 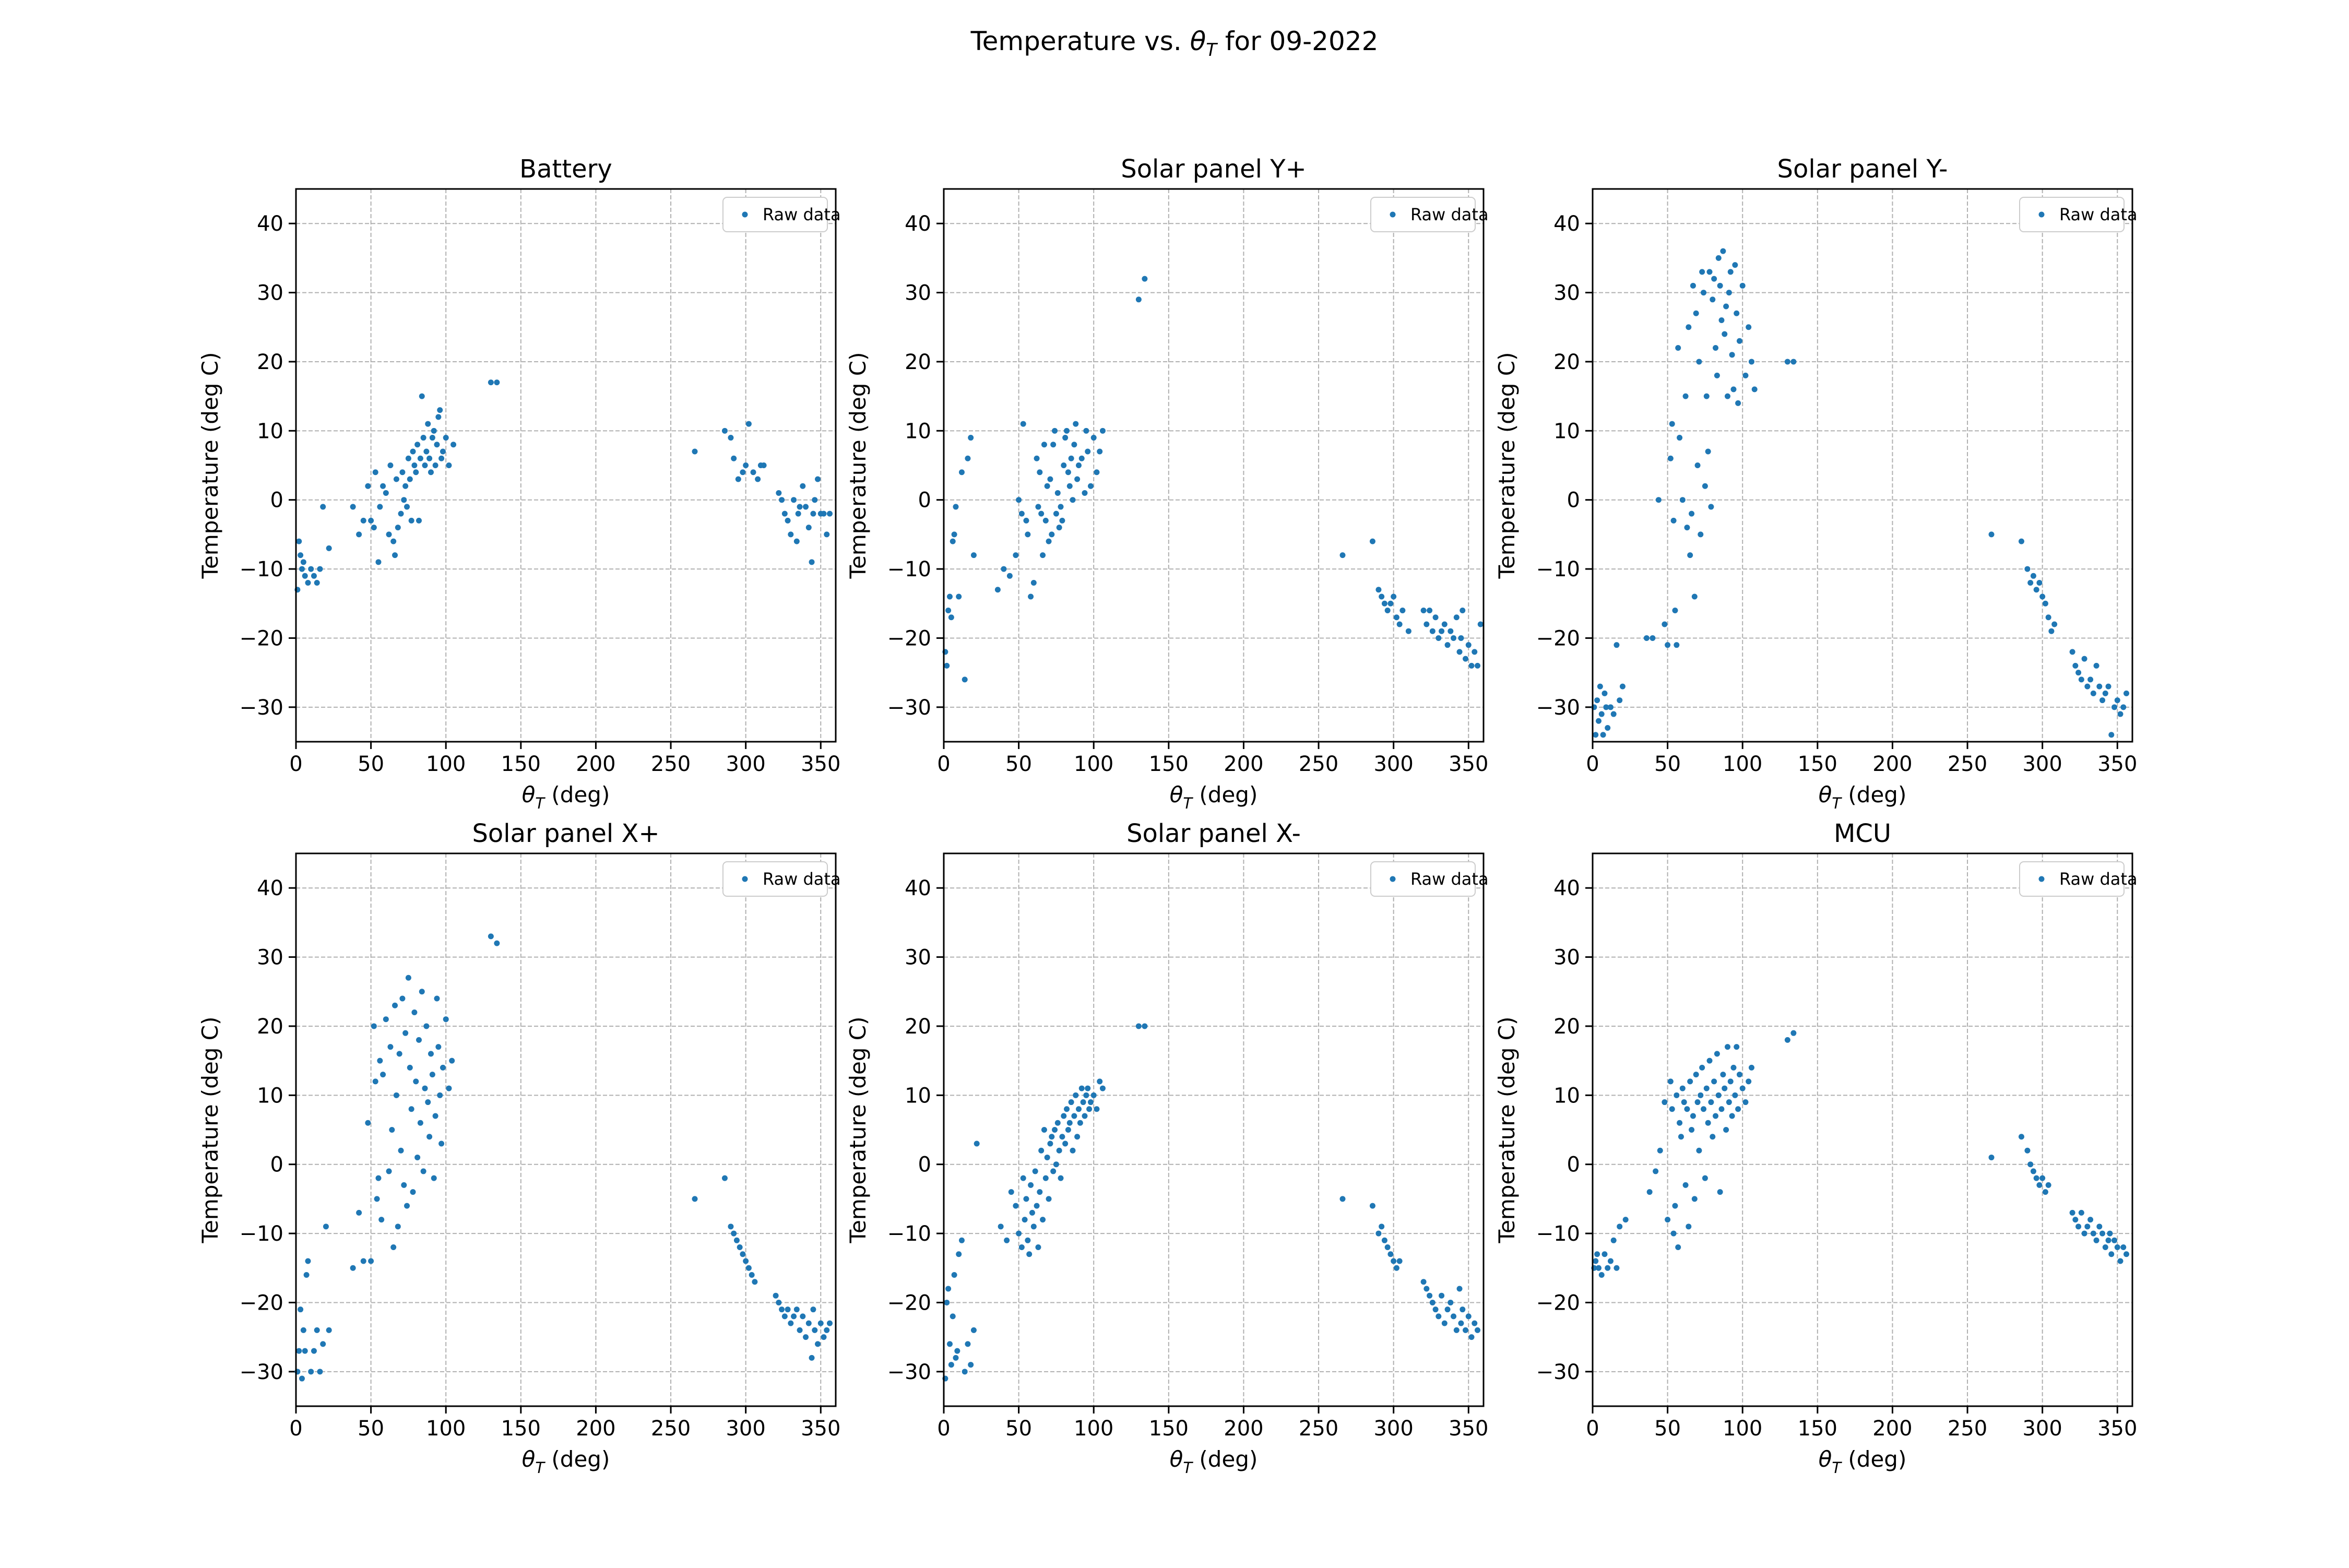 What do you see at coordinates (270, 362) in the screenshot?
I see `y-tick-label: 20` at bounding box center [270, 362].